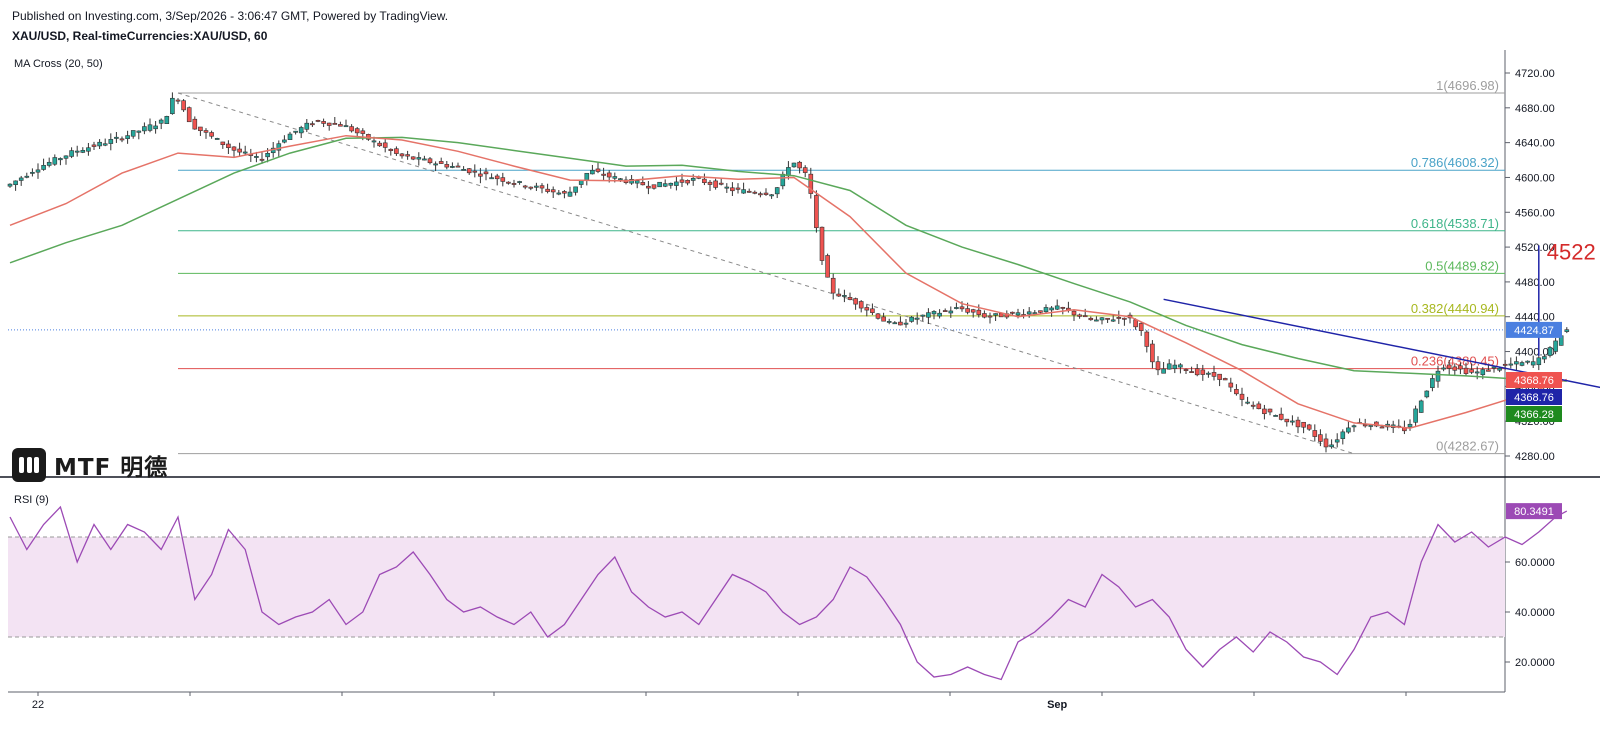 The image size is (1600, 734). Describe the element at coordinates (1535, 663) in the screenshot. I see `rsi-tick-label: 20.0000` at that location.